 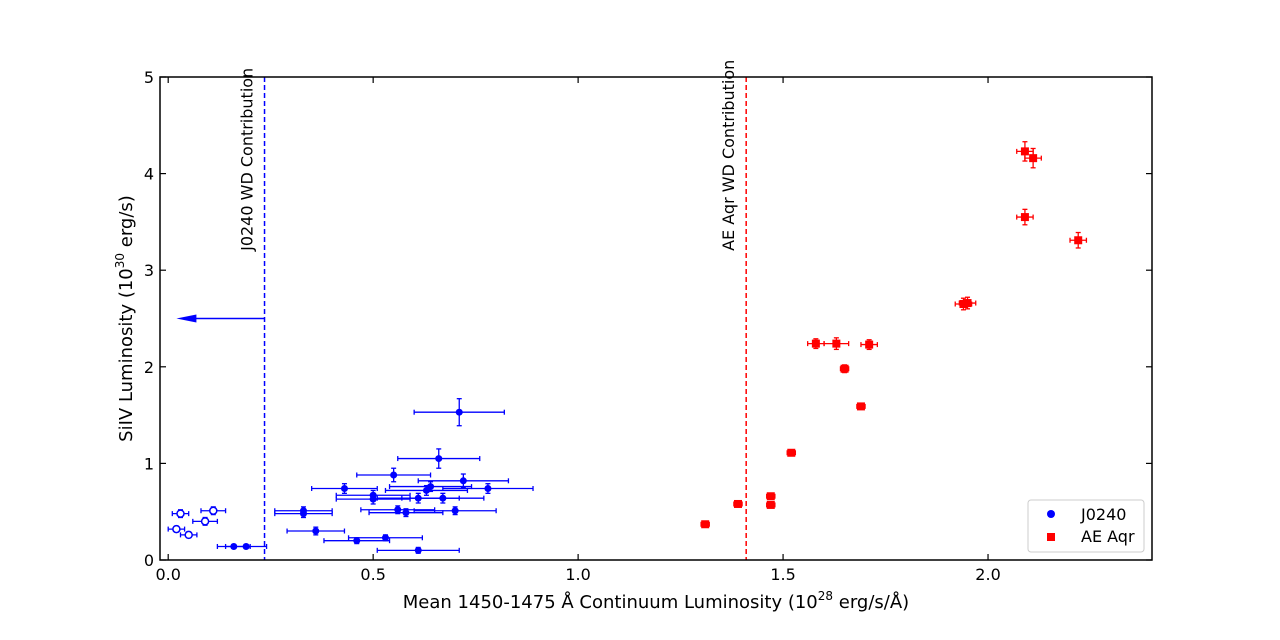 What do you see at coordinates (149, 174) in the screenshot?
I see `y-tick-label: 4` at bounding box center [149, 174].